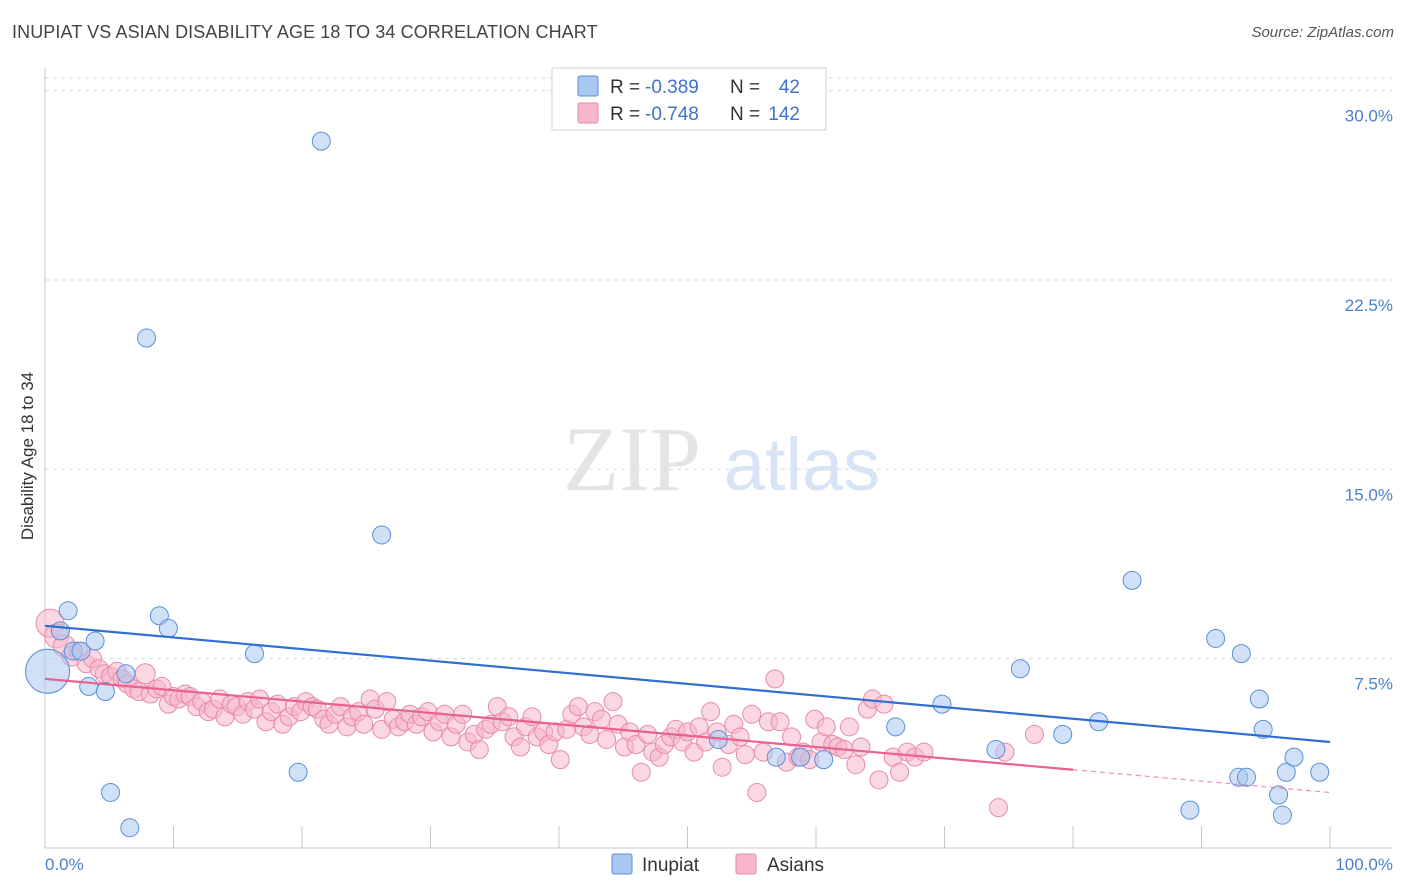  Describe the element at coordinates (559, 724) in the screenshot. I see `asian-trend-line` at that location.